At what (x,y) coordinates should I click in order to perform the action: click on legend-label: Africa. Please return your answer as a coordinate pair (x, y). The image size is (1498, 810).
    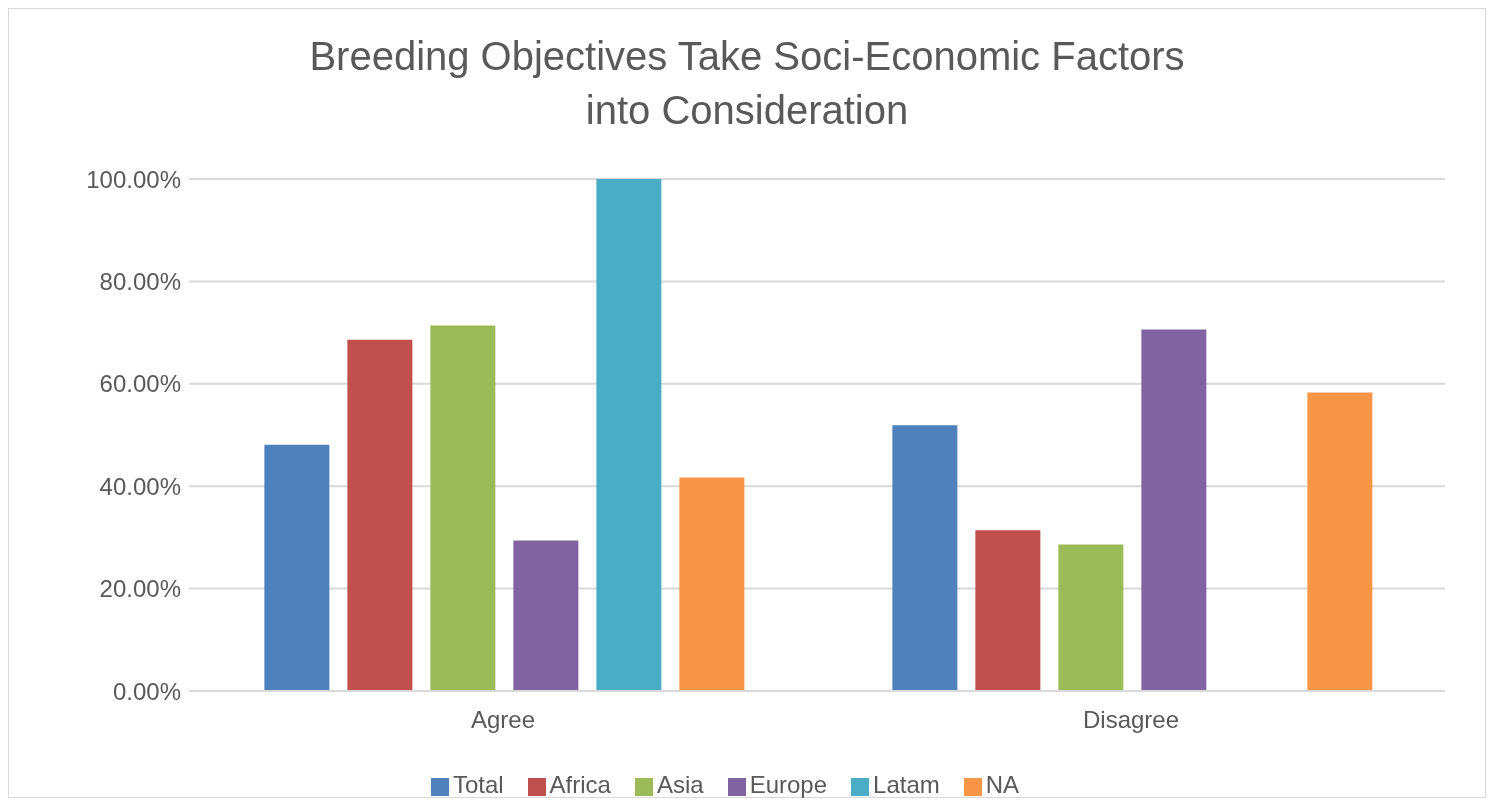
    Looking at the image, I should click on (580, 784).